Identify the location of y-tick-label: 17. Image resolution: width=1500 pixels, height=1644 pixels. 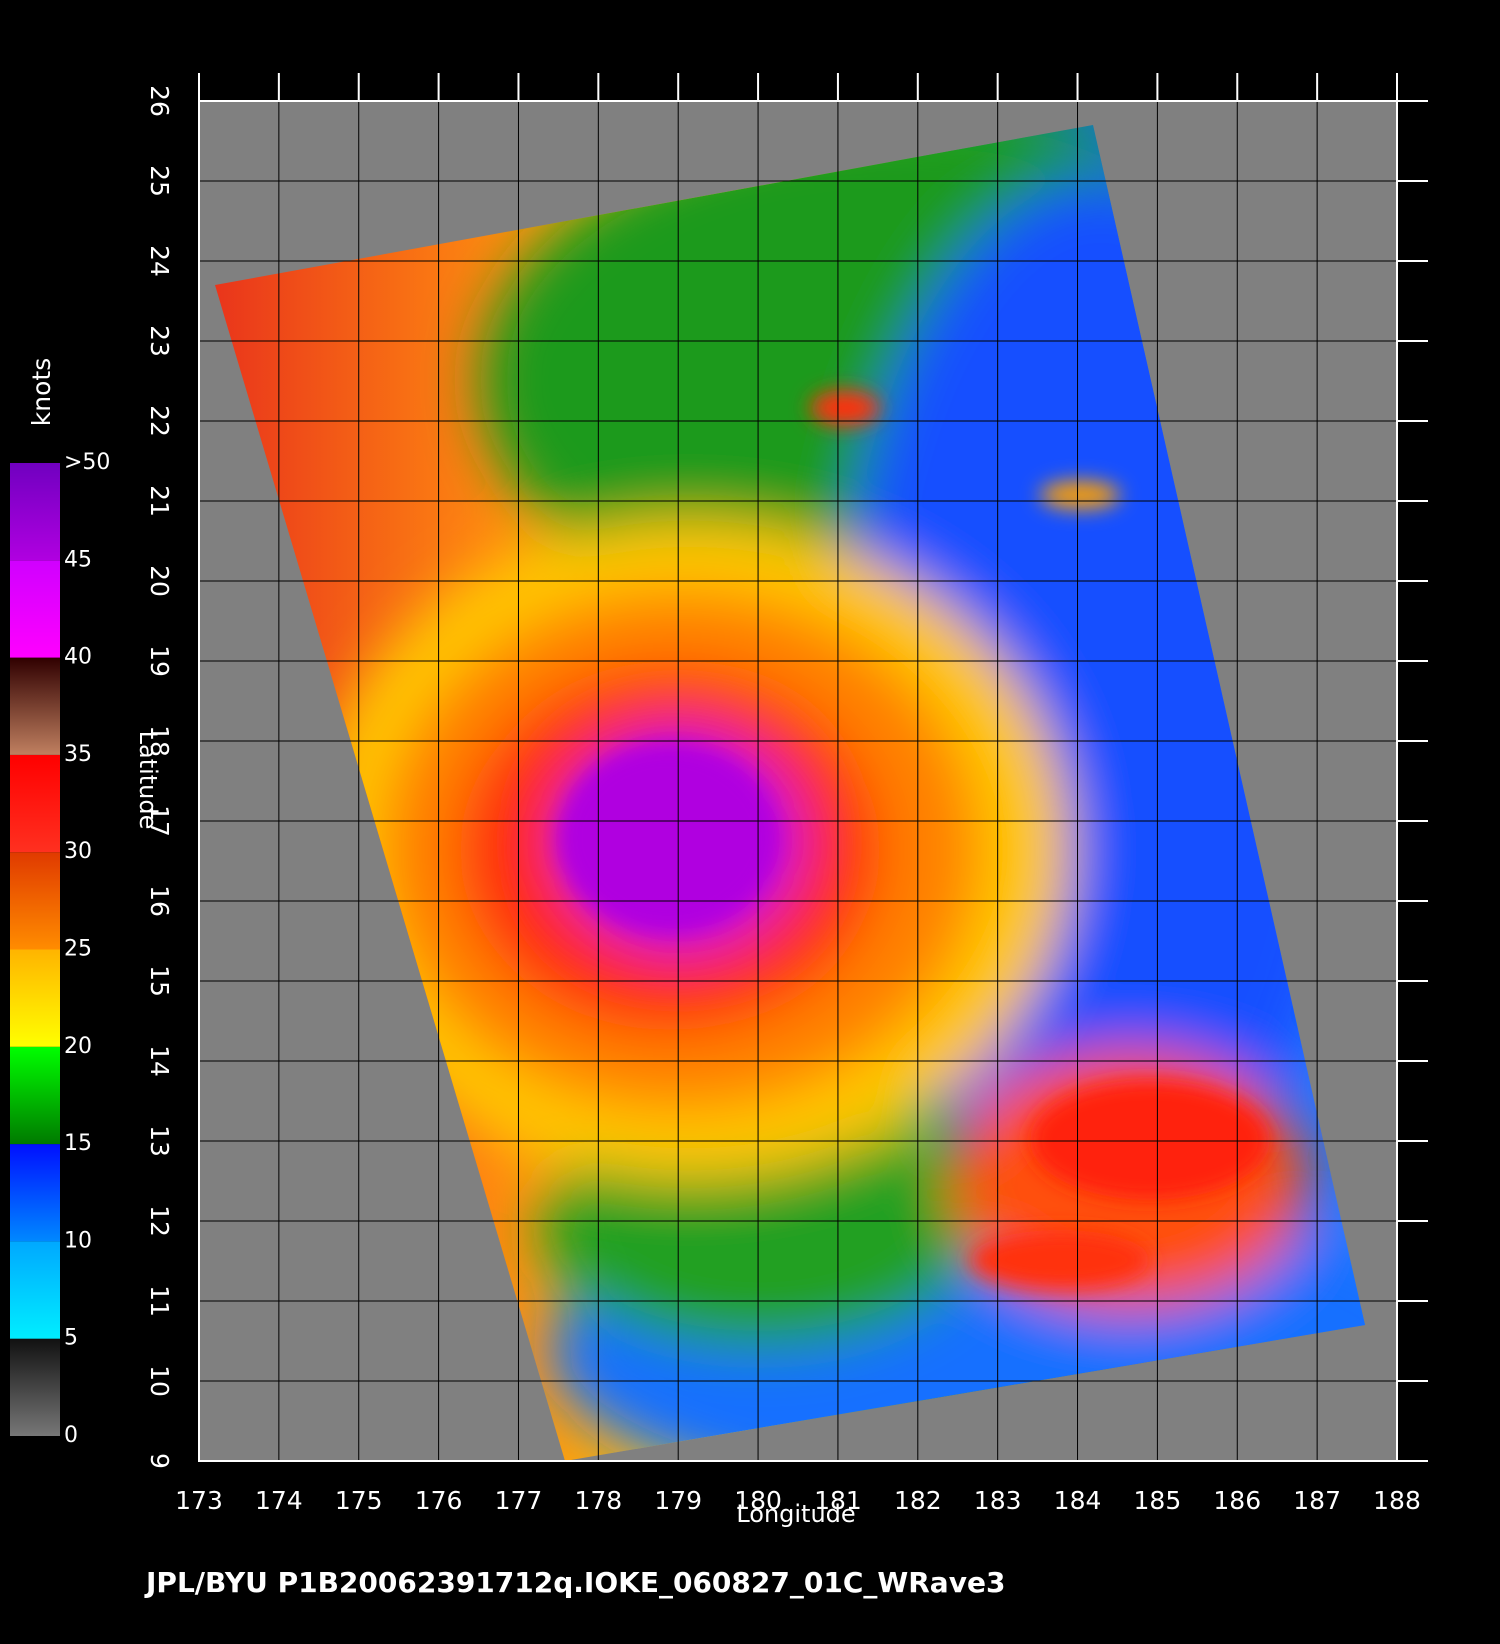
(159, 821).